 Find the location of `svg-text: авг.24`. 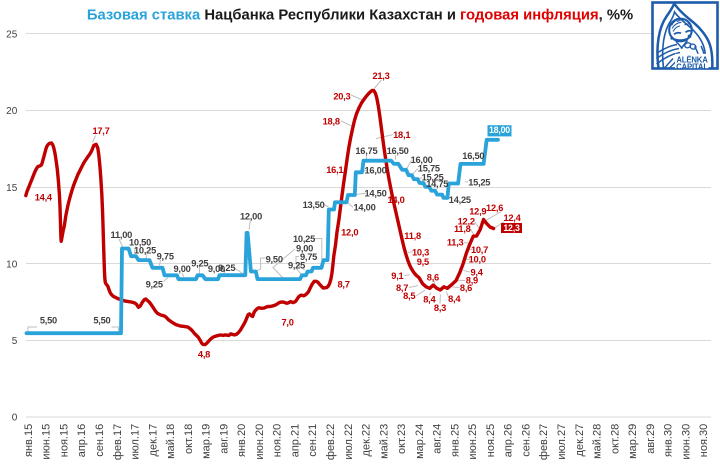

svg-text: авг.24 is located at coordinates (438, 439).